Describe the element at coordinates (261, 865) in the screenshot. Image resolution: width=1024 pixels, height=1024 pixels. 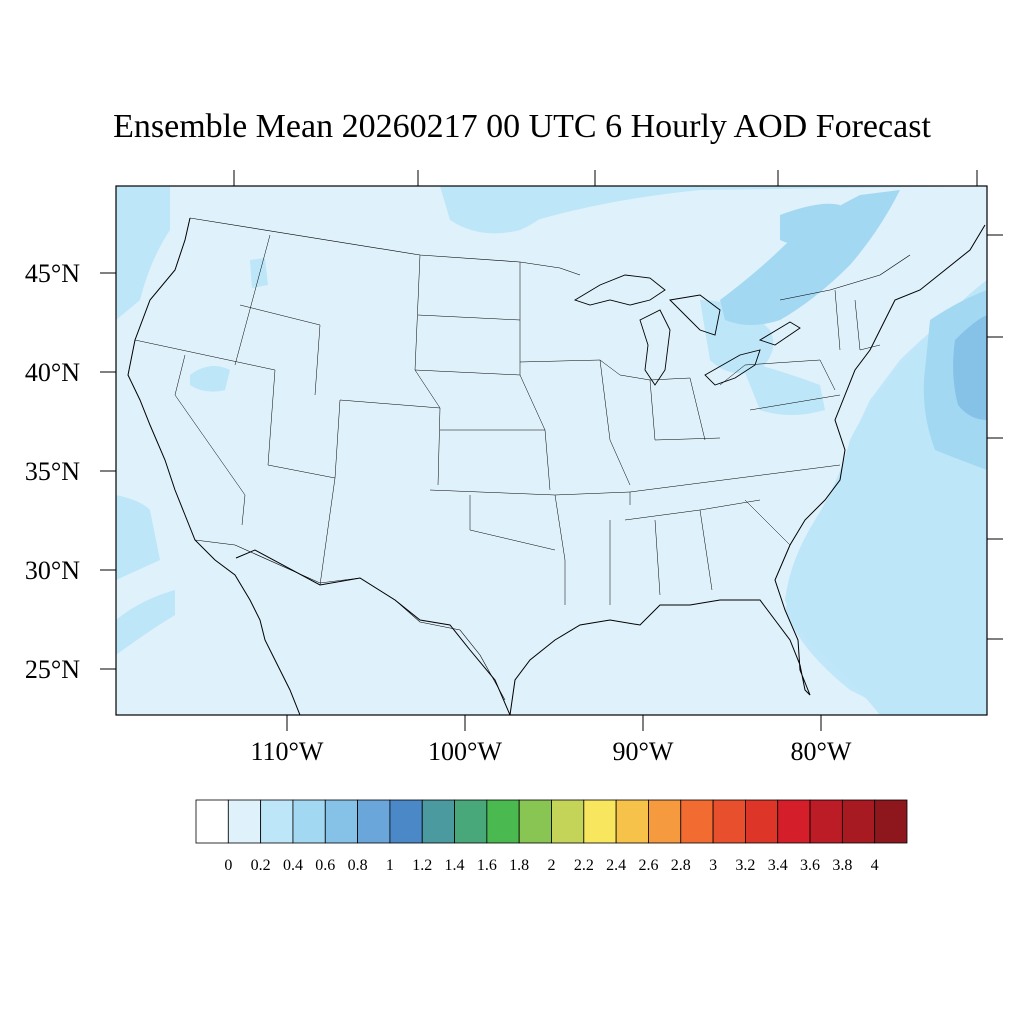
I see `colorbar-tick-label: 0.2` at that location.